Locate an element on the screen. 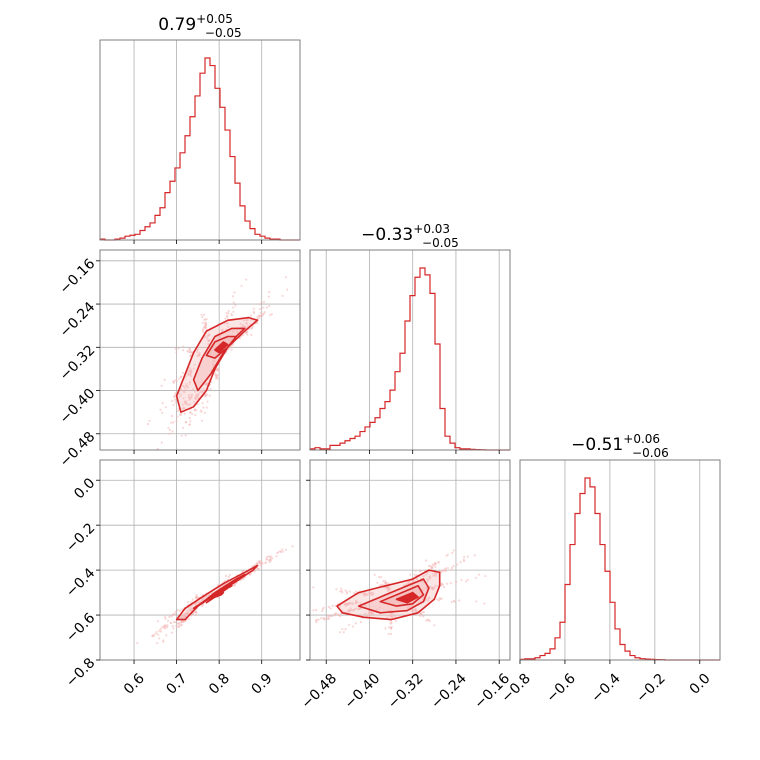 The image size is (760, 760). title-value: −0.51 is located at coordinates (597, 445).